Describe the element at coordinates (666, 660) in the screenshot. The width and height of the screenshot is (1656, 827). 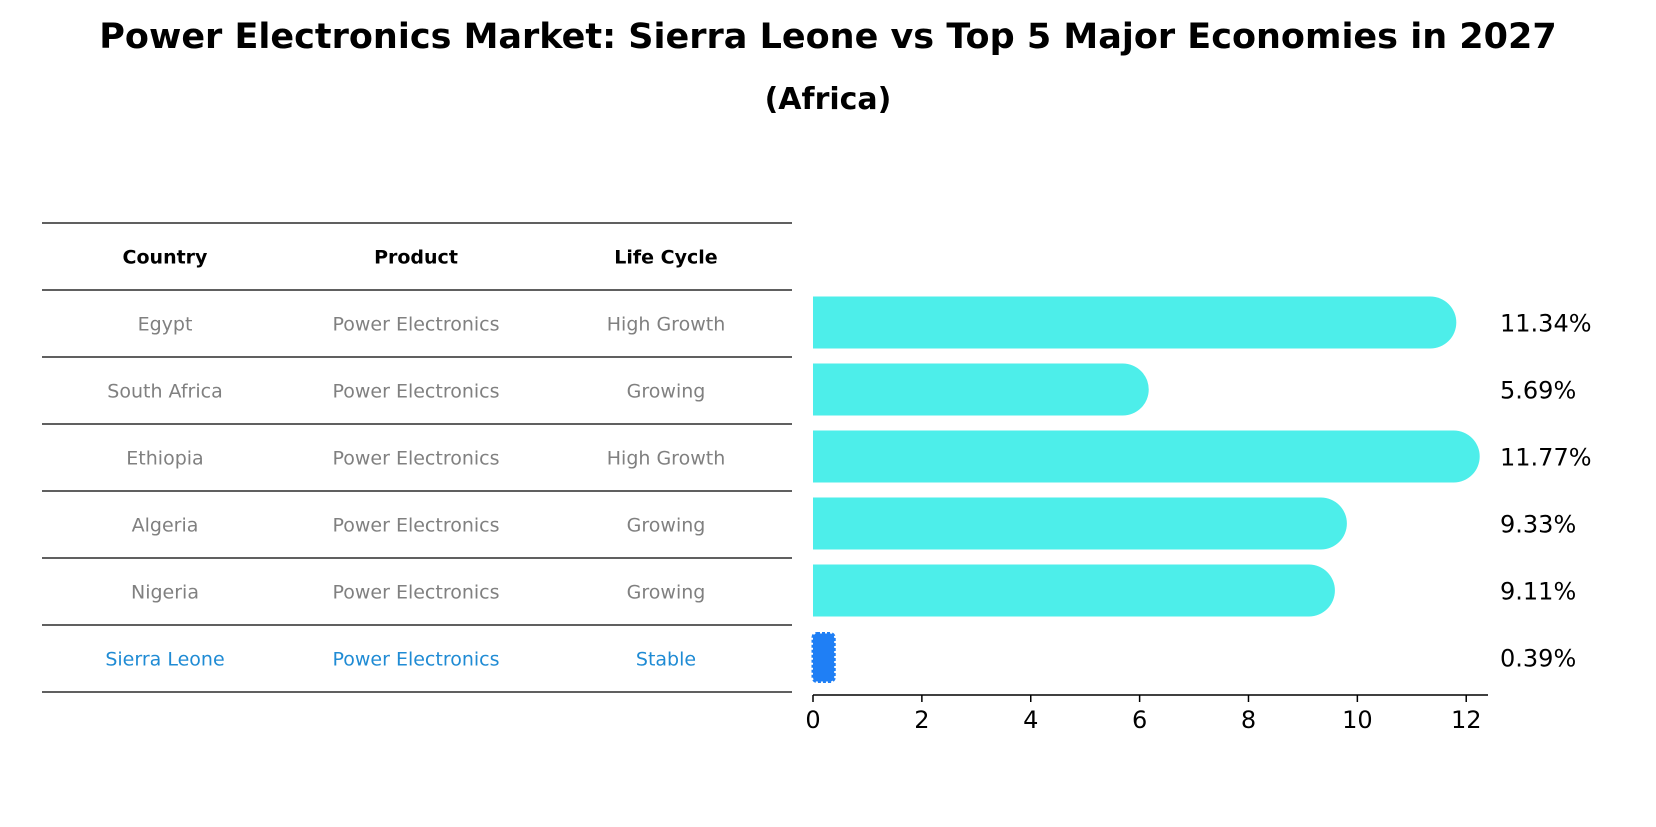
I see `table-cell: Stable` at that location.